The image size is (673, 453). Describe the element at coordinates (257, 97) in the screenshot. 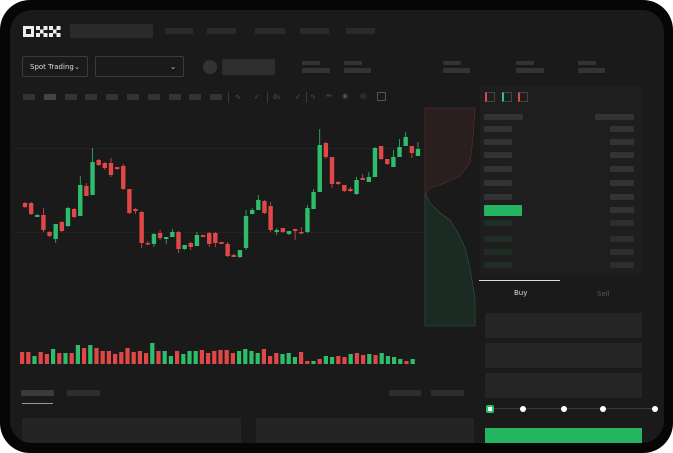

I see `chart-type-icon: ✓` at that location.